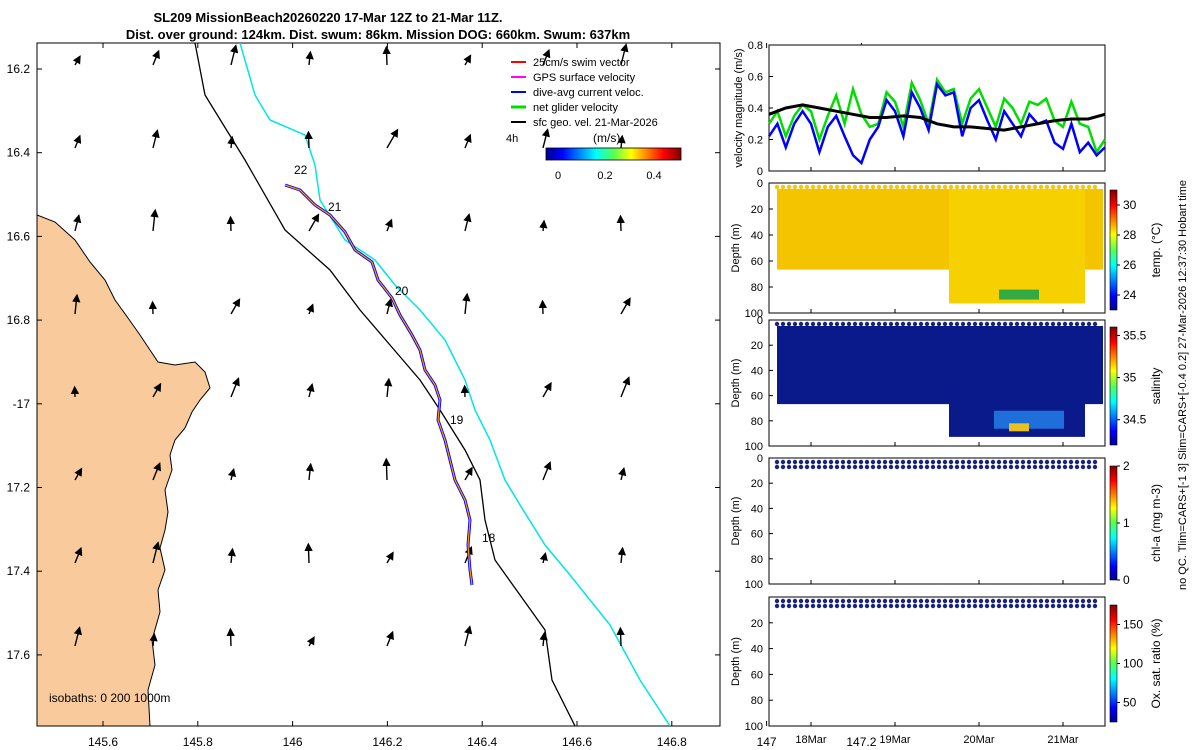 Image resolution: width=1200 pixels, height=750 pixels. I want to click on colorbar-label: temp. (°C), so click(1156, 250).